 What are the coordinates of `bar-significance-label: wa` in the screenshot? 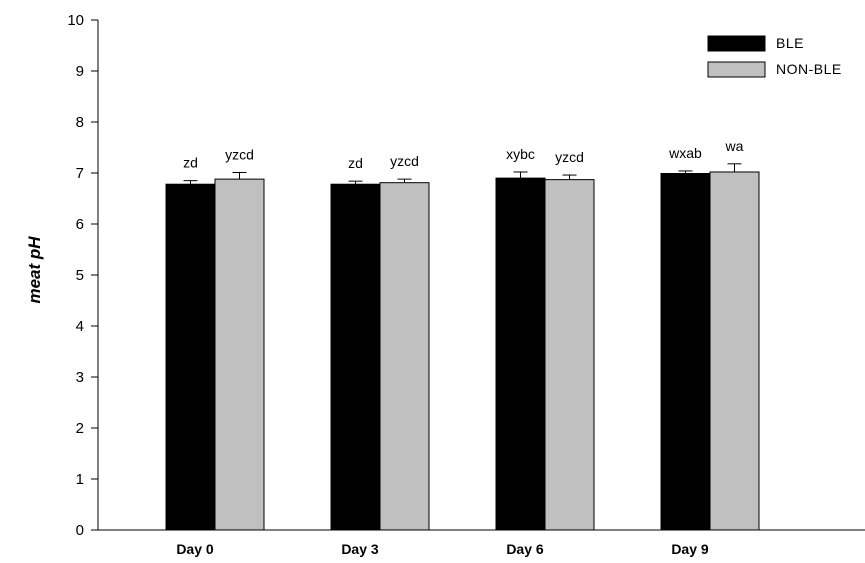 It's located at (734, 146).